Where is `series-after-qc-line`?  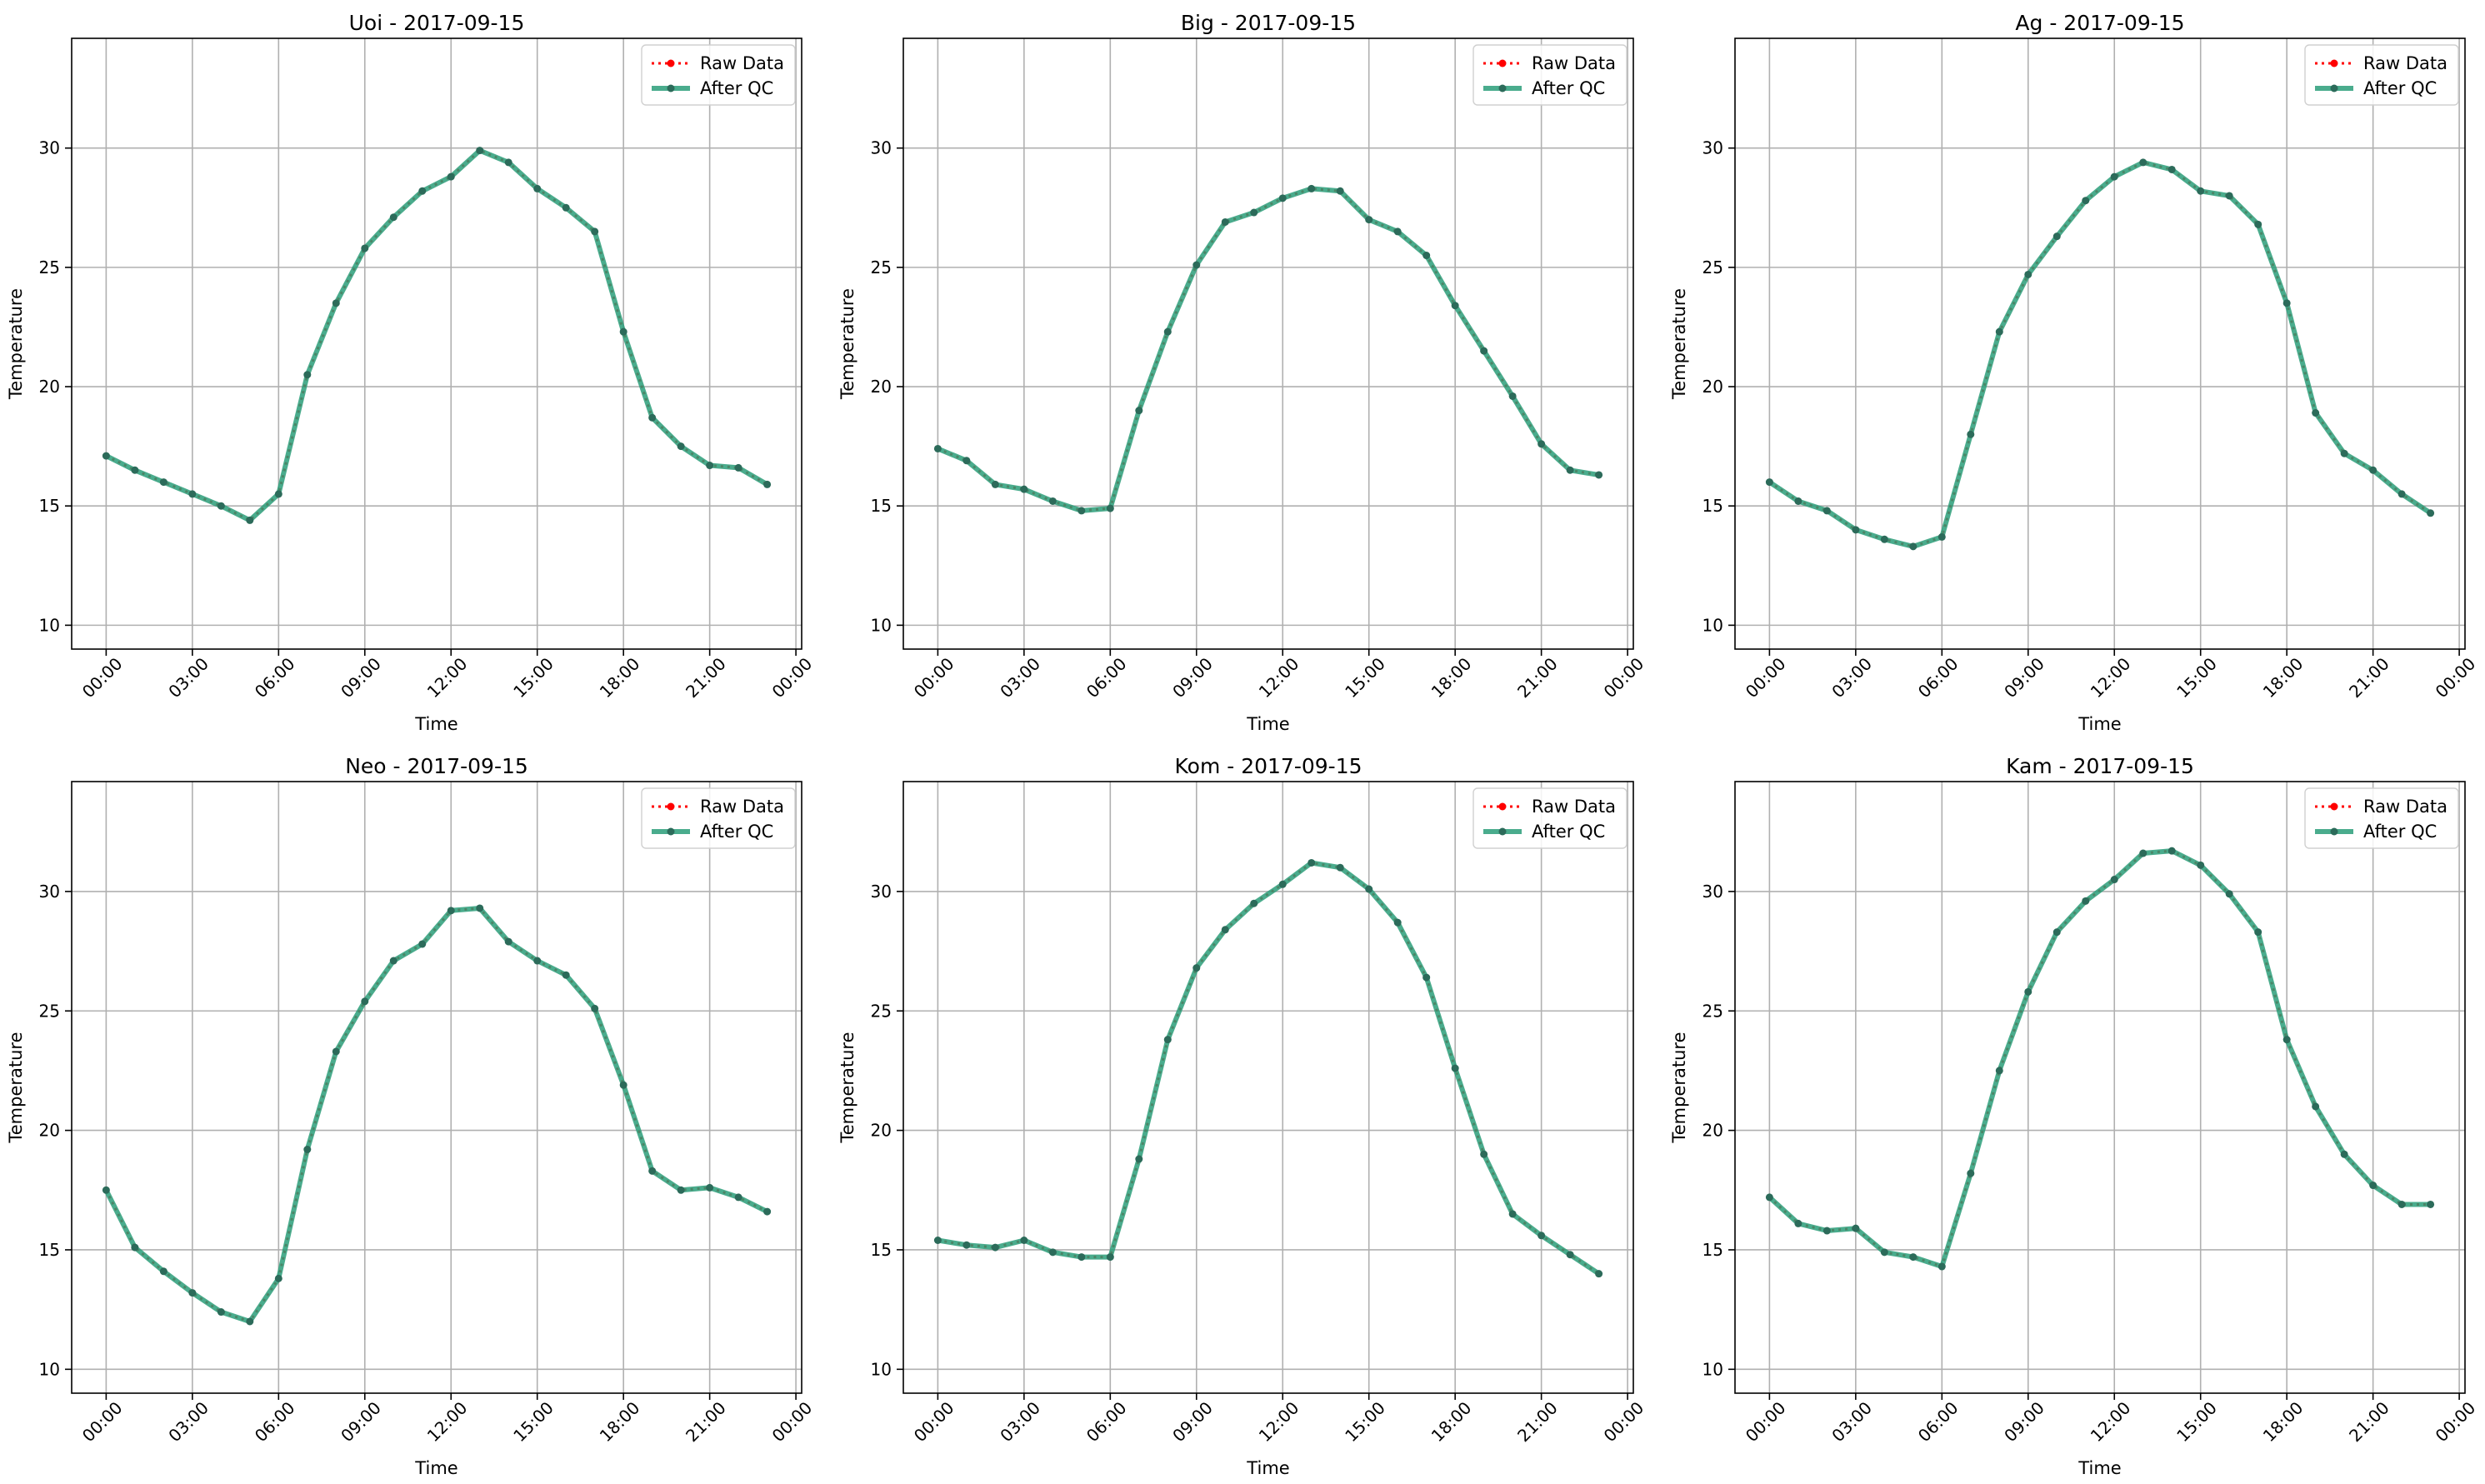
series-after-qc-line is located at coordinates (2099, 1058).